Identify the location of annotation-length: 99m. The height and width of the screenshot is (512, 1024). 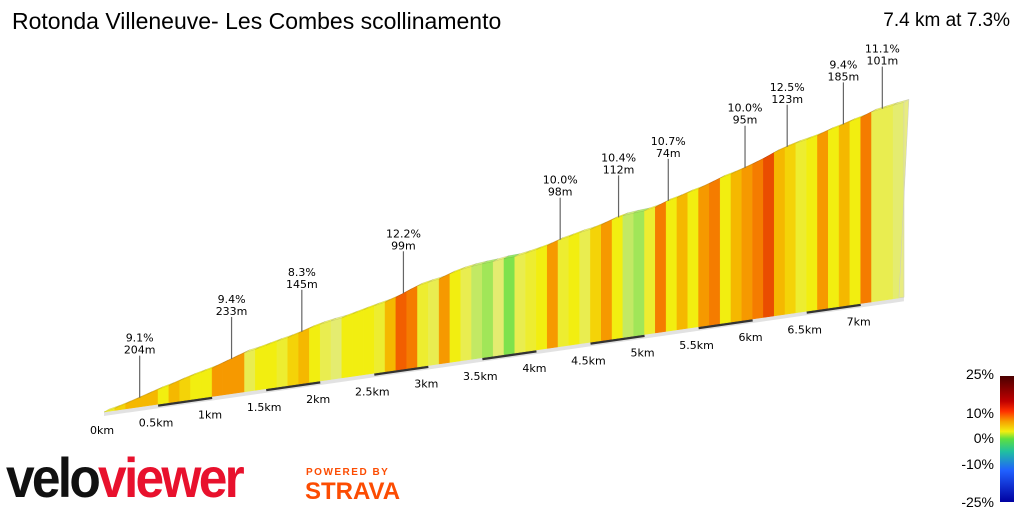
(403, 245).